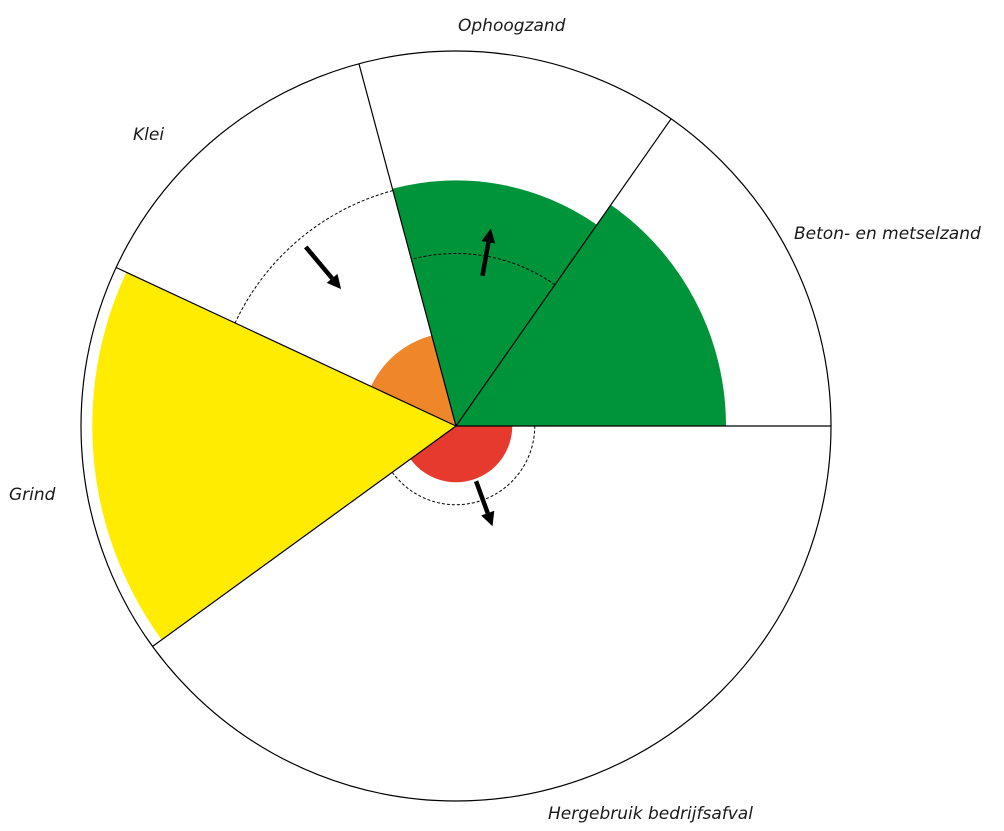 The height and width of the screenshot is (831, 1004). I want to click on trend-arrow-klei-icon, so click(323, 267).